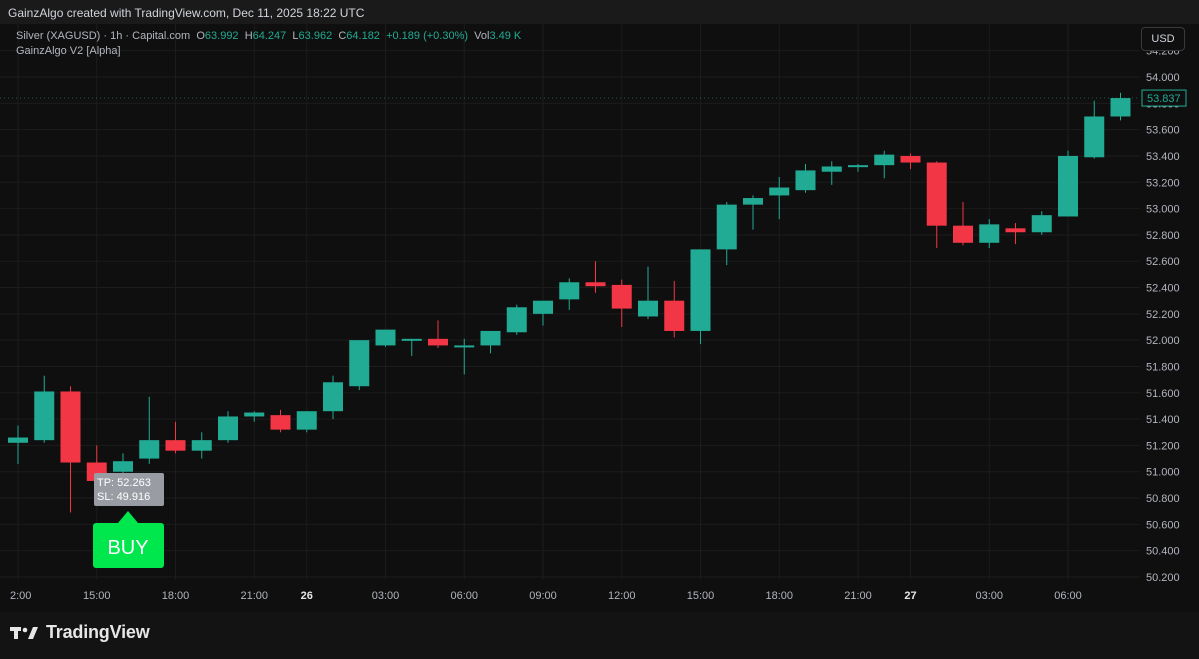 This screenshot has height=659, width=1199. What do you see at coordinates (1163, 39) in the screenshot?
I see `currency-button: USD` at bounding box center [1163, 39].